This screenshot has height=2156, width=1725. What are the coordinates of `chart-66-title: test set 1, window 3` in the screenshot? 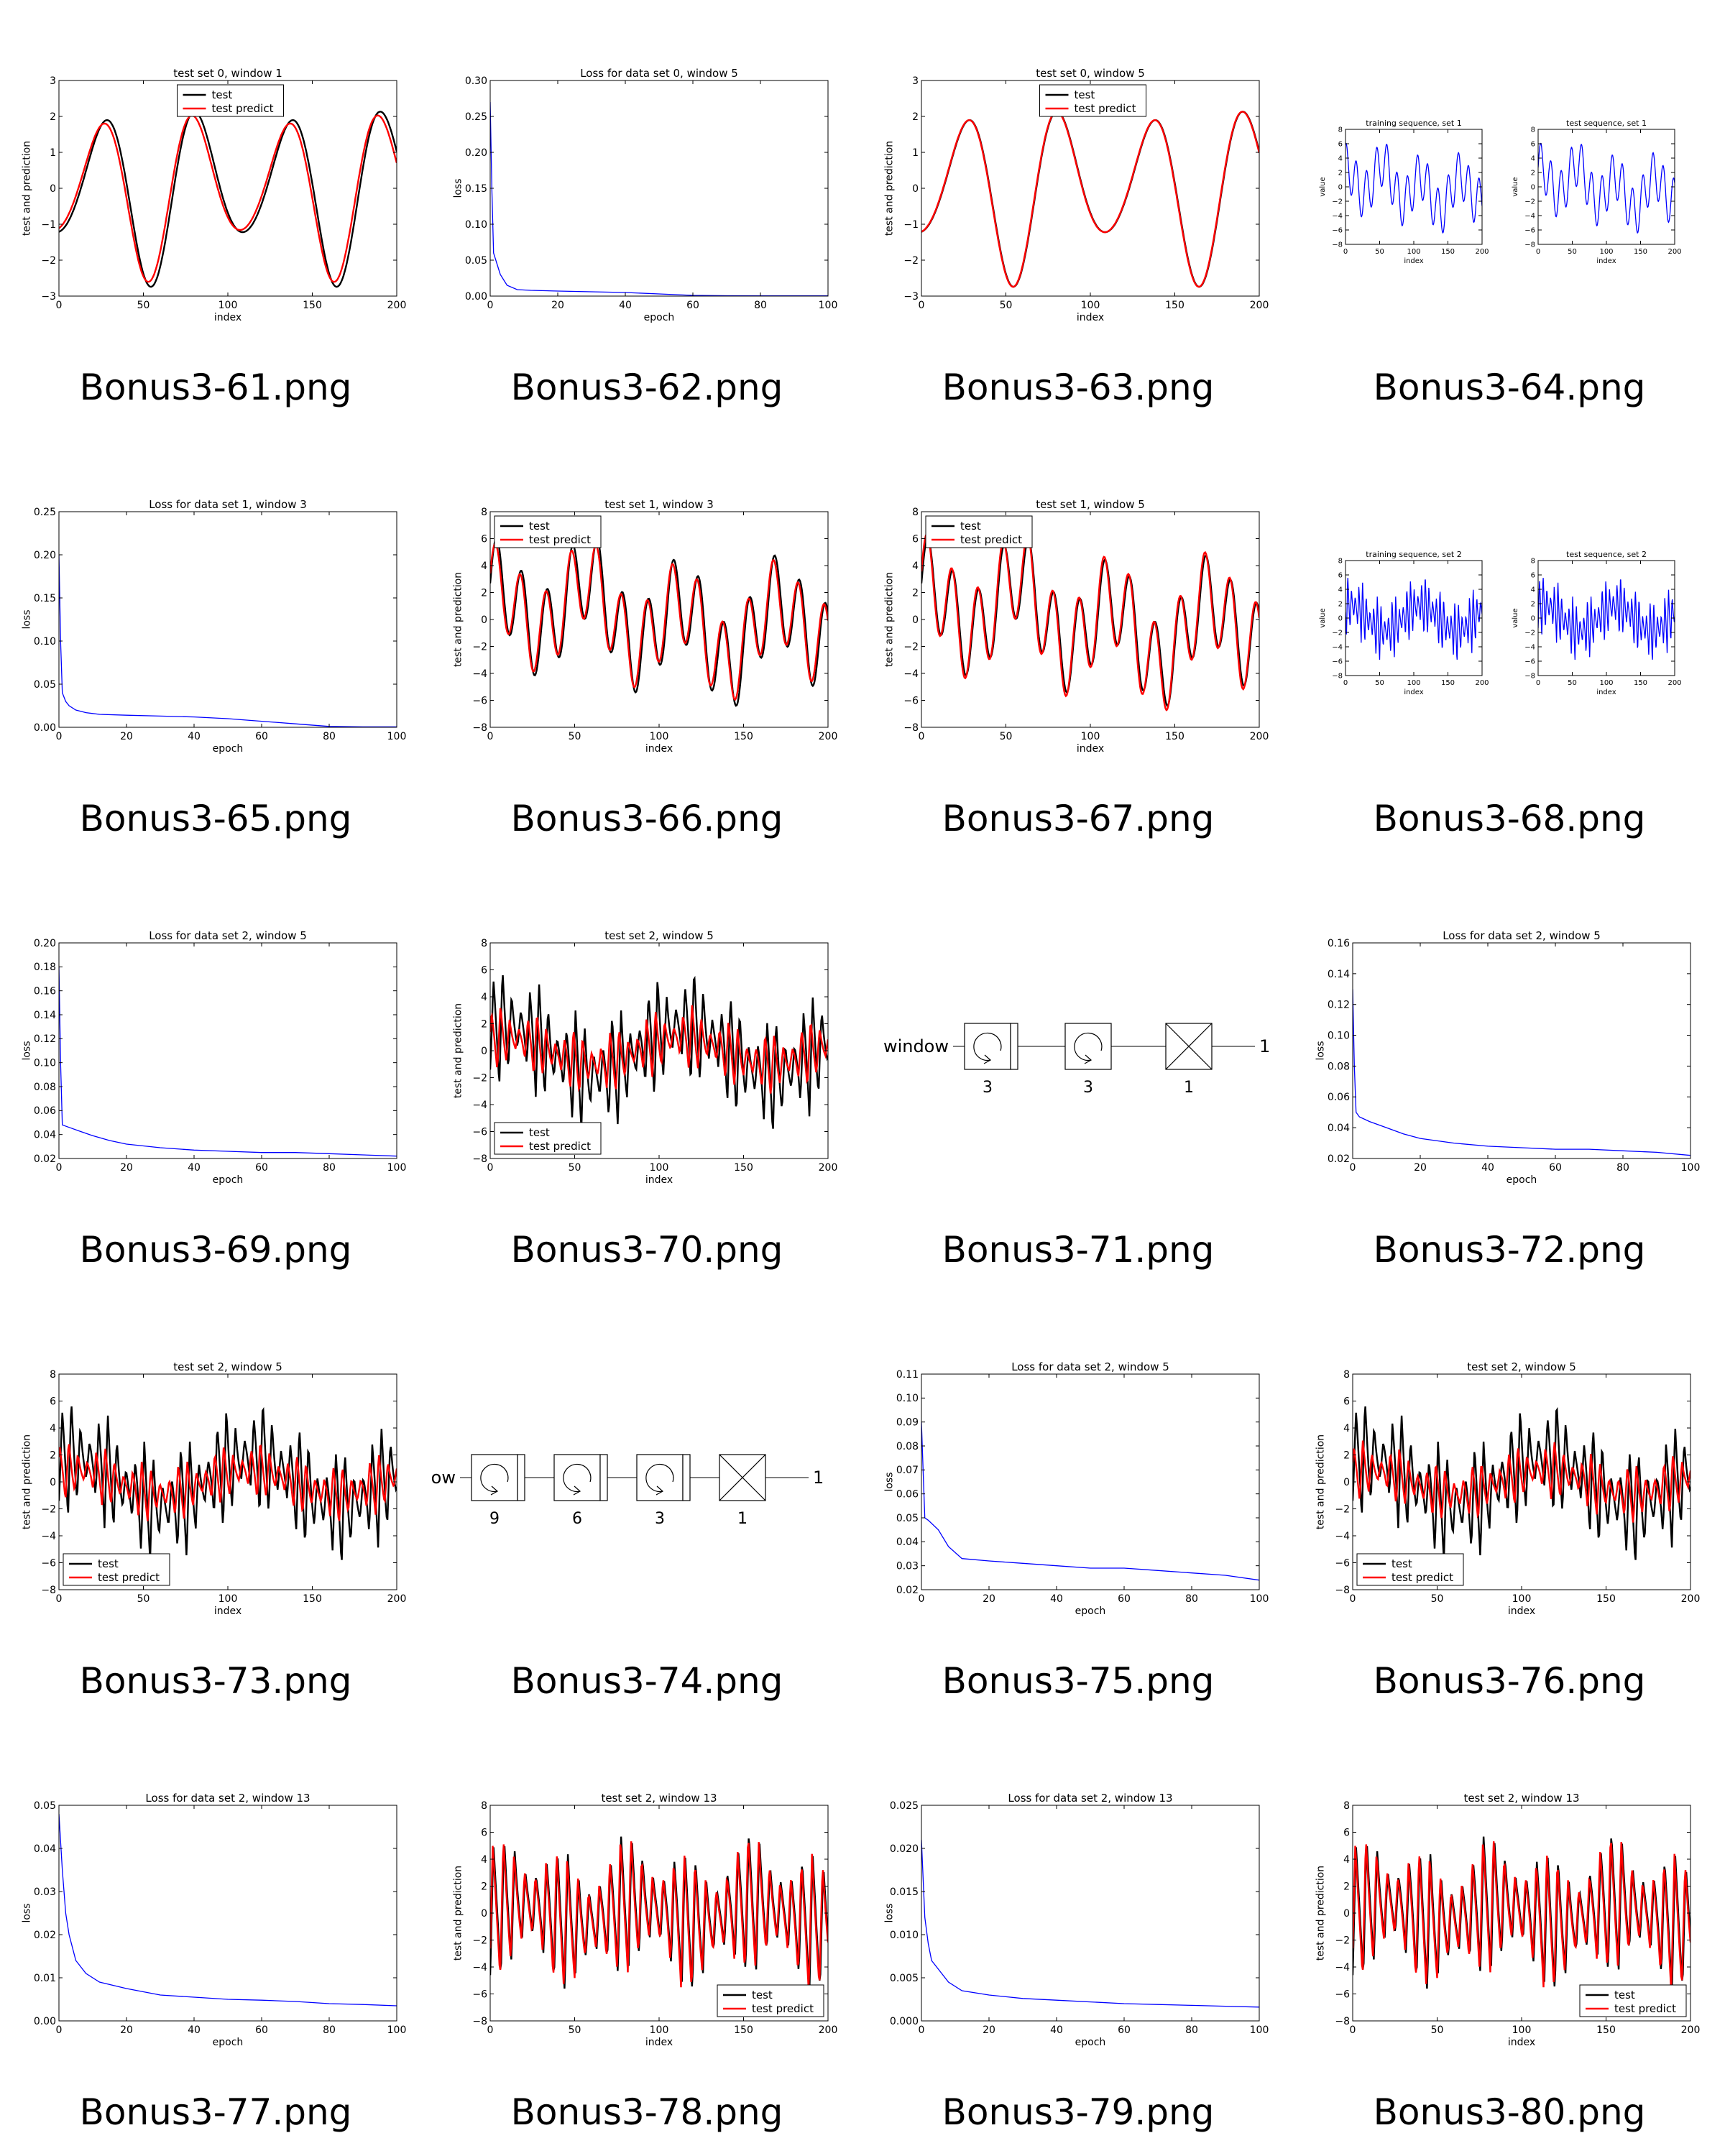 It's located at (659, 504).